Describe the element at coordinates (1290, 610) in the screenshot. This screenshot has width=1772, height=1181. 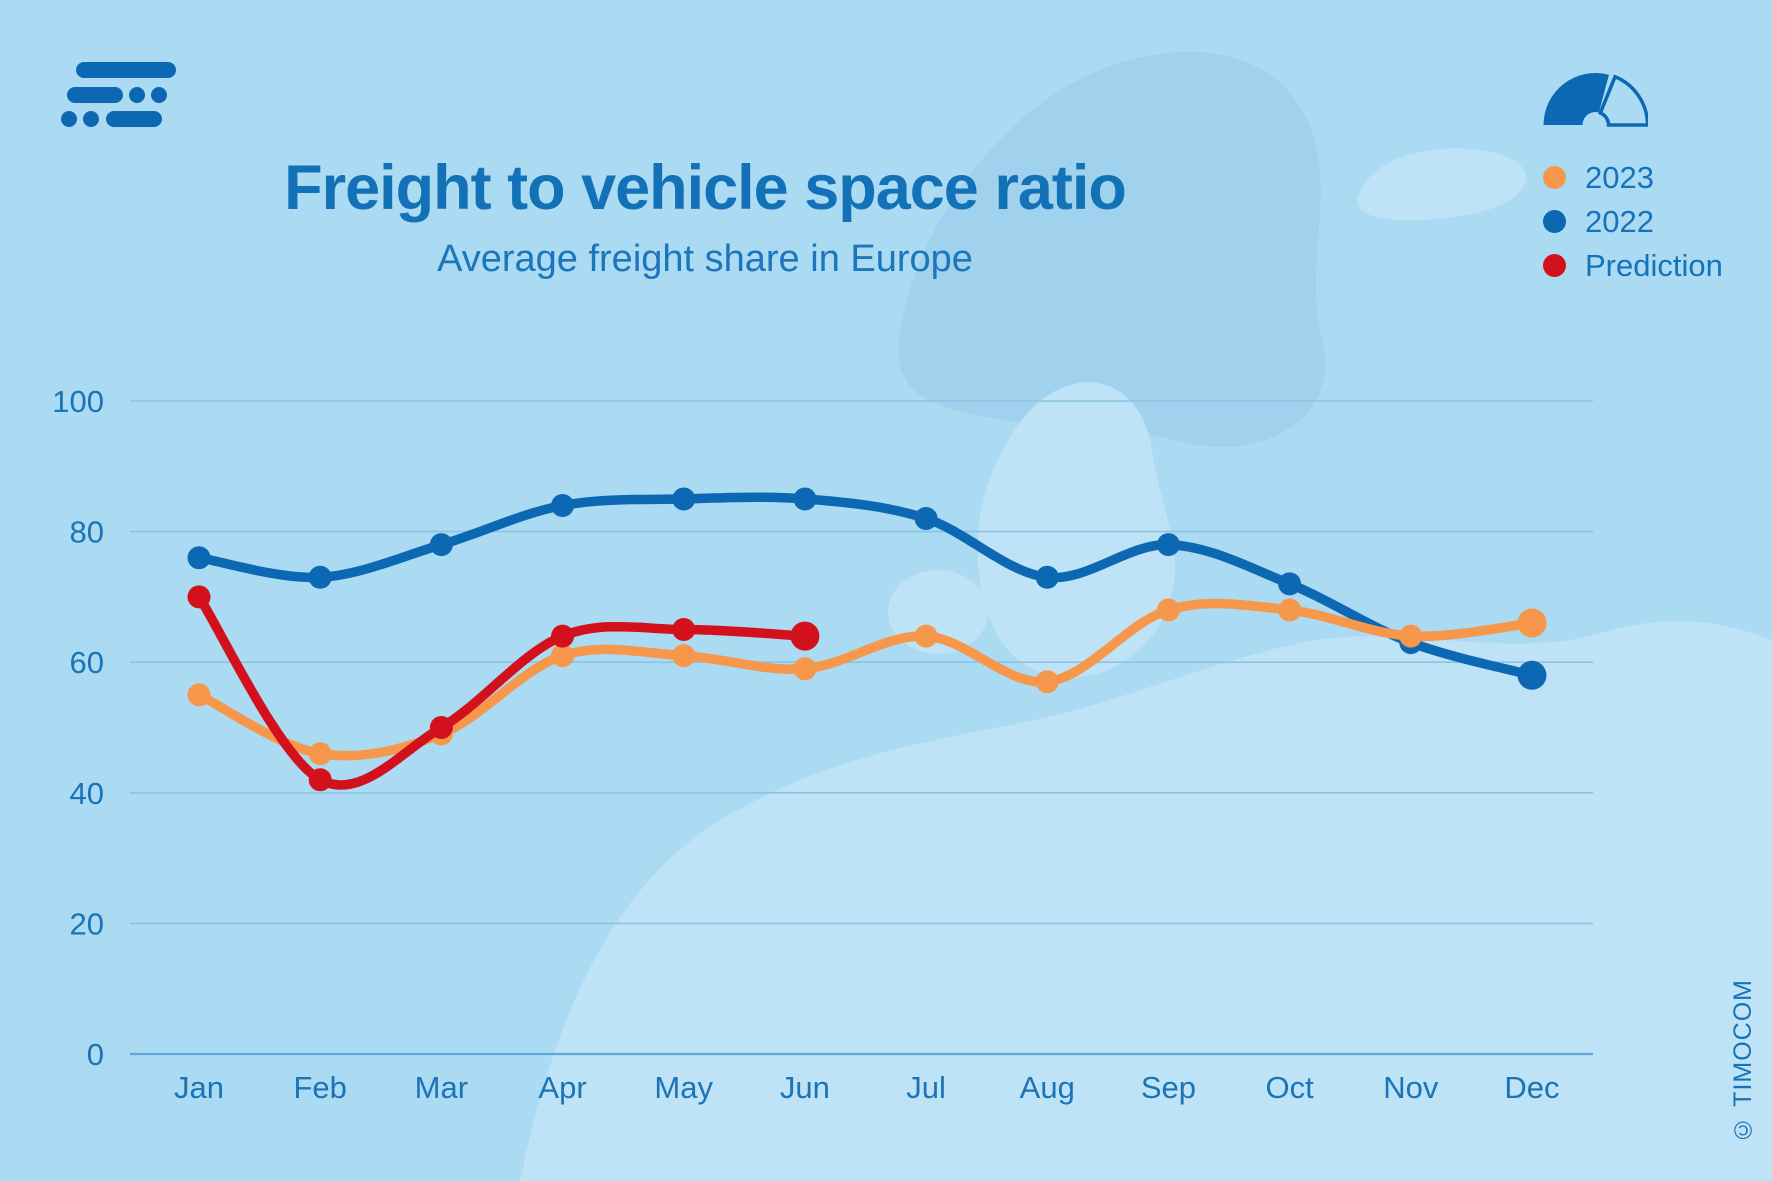
I see `data-point-2023-oct` at that location.